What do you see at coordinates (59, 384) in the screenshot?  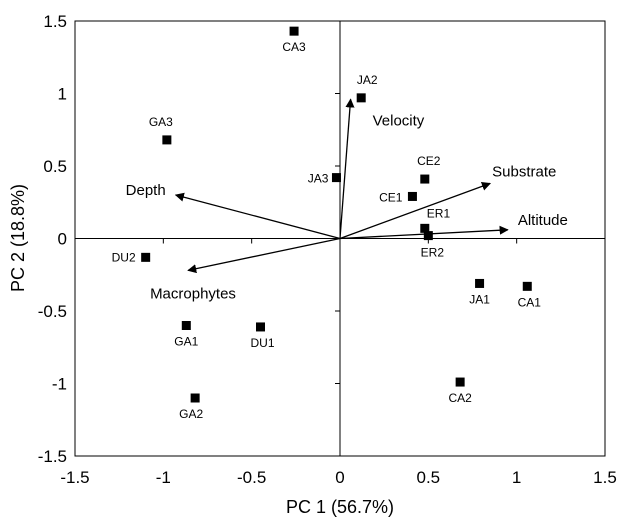 I see `y-tick-label: -1` at bounding box center [59, 384].